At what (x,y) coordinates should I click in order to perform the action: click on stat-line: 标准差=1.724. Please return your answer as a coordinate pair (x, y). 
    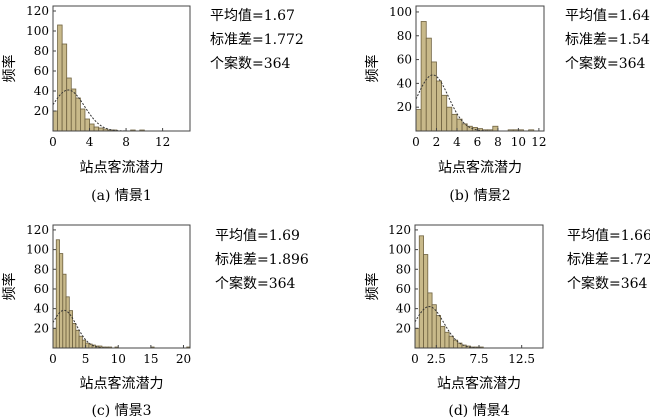
    Looking at the image, I should click on (608, 260).